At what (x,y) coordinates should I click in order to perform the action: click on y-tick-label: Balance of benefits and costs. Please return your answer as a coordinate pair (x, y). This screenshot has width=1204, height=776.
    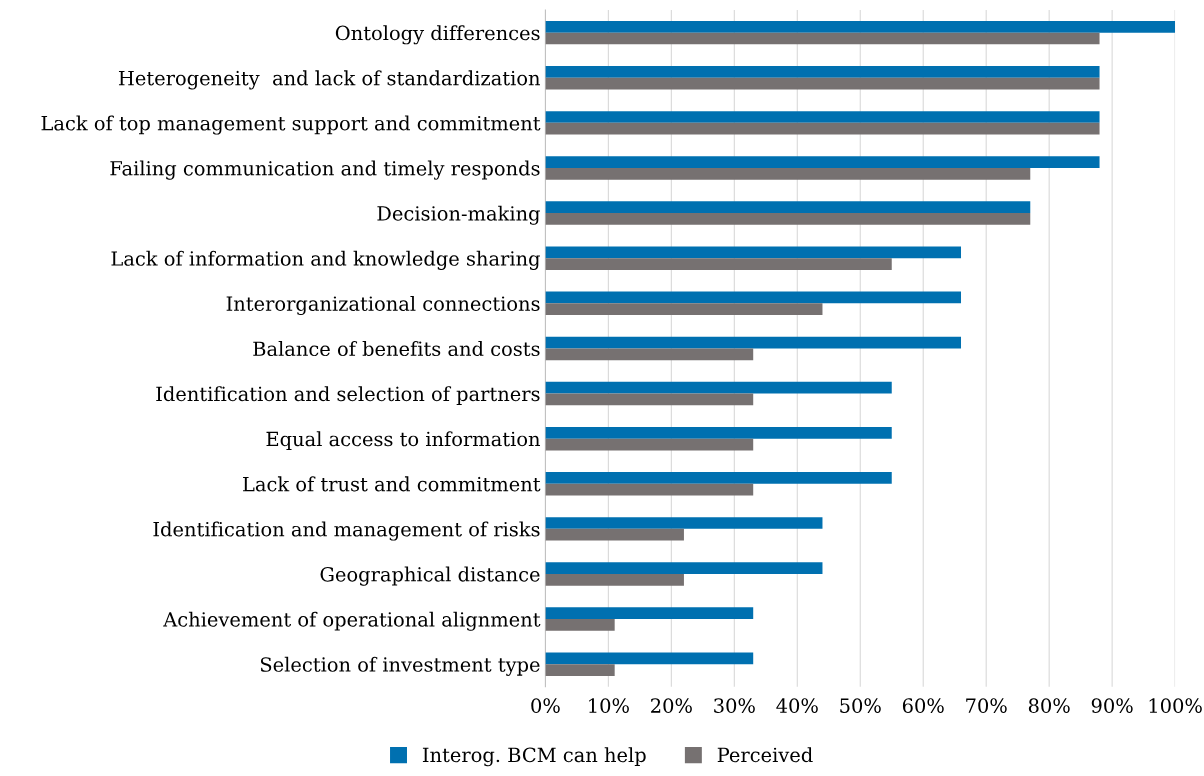
    Looking at the image, I should click on (396, 349).